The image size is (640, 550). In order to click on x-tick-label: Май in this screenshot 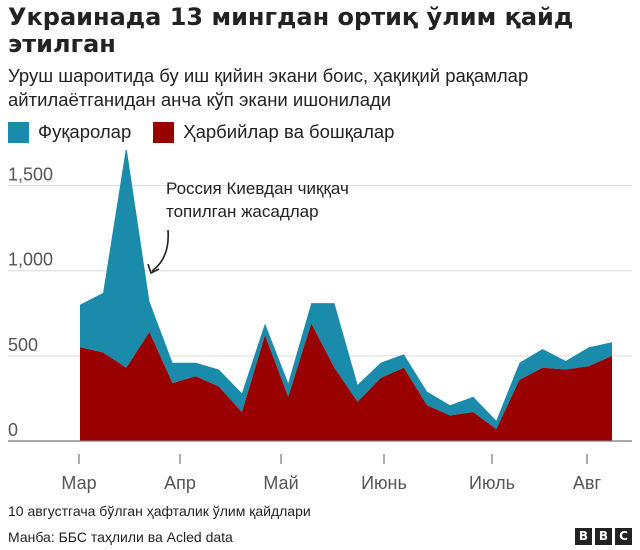, I will do `click(280, 483)`.